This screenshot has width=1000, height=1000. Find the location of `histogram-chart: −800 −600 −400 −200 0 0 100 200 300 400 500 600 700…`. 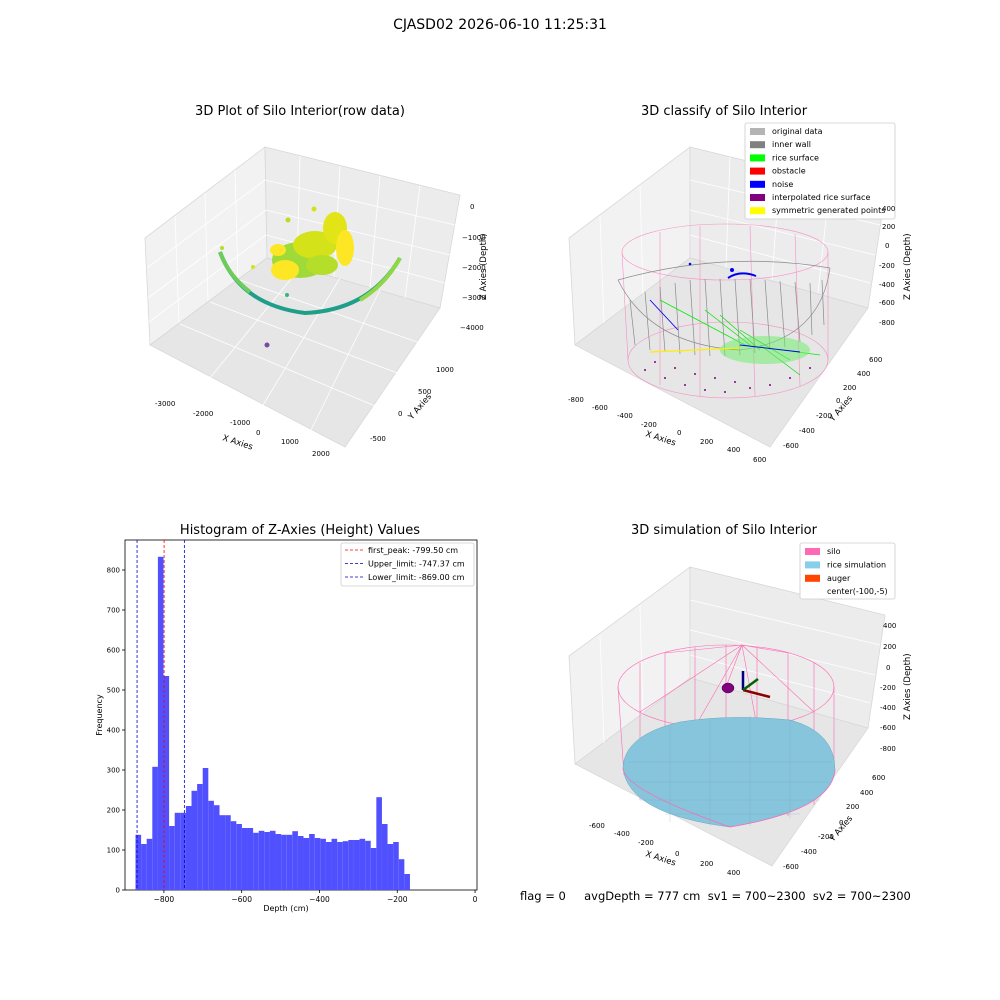

histogram-chart: −800 −600 −400 −200 0 0 100 200 300 400 500 600 700… is located at coordinates (286, 726).